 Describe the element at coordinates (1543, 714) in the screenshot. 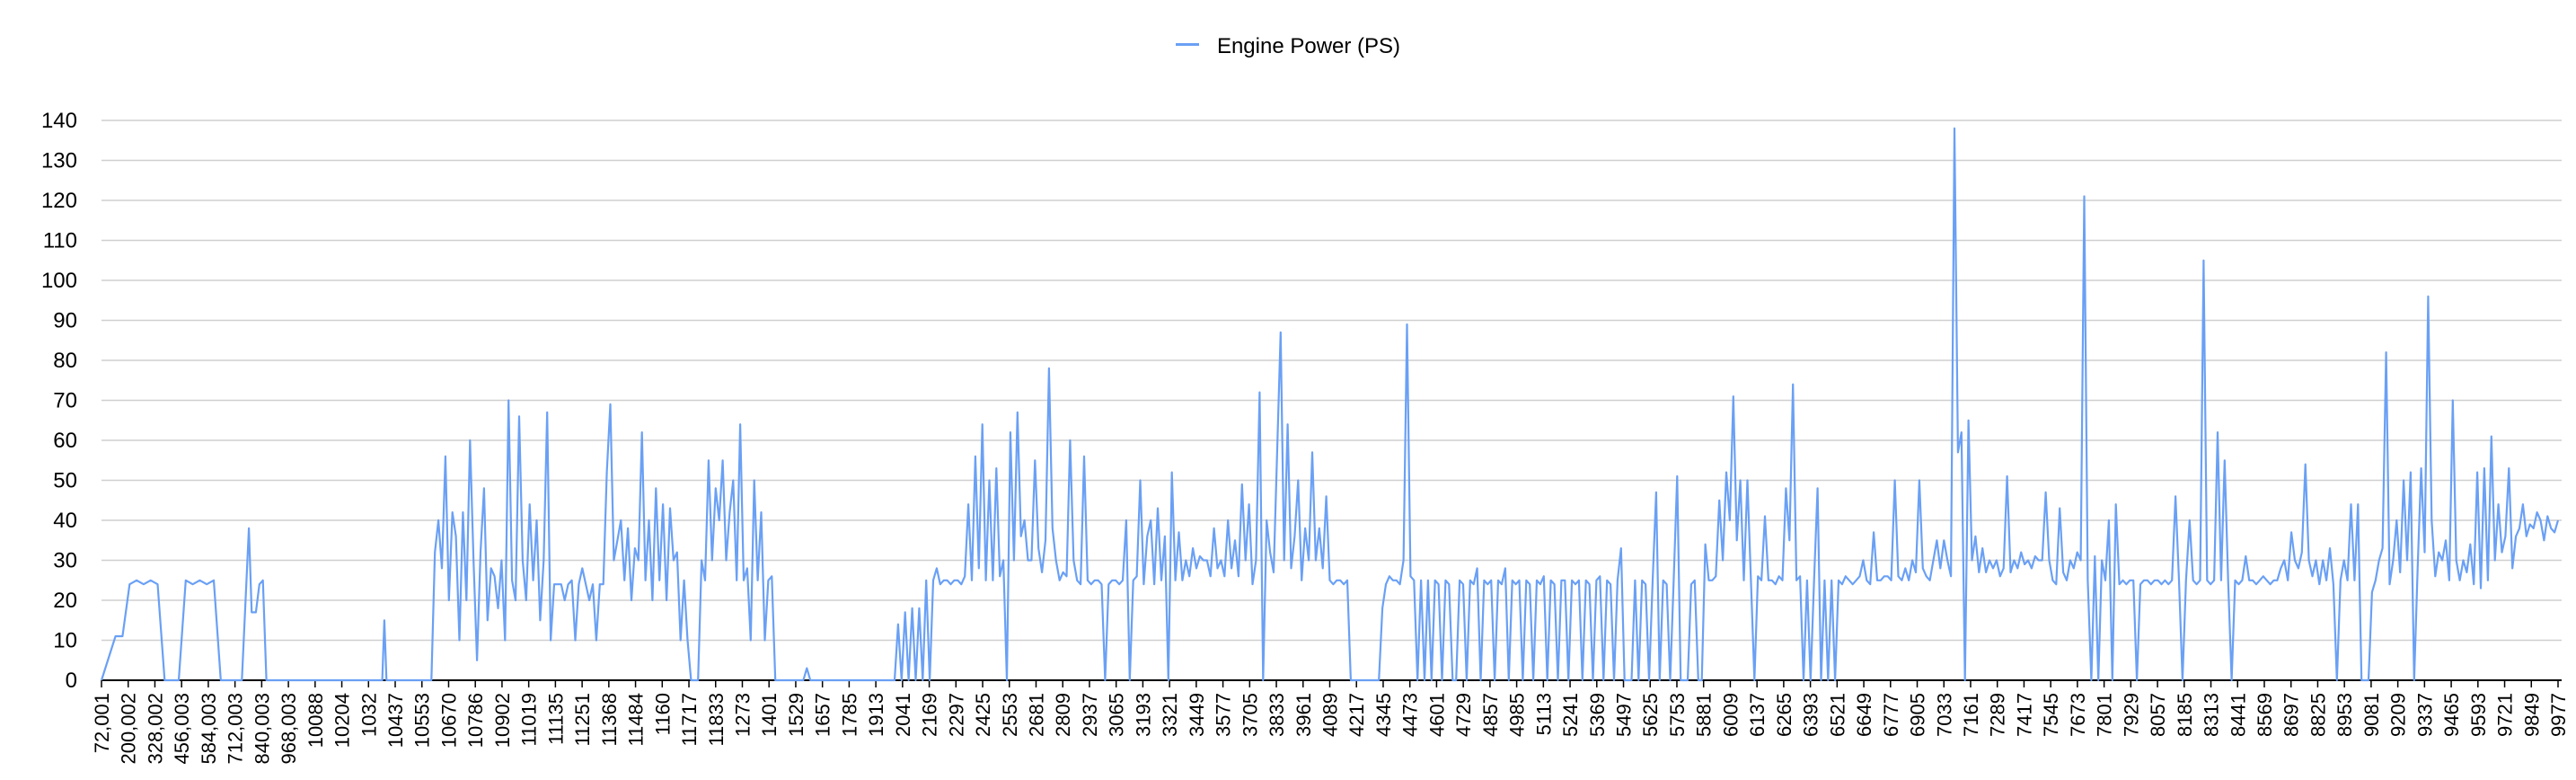

I see `x-tick-label: 5113` at that location.